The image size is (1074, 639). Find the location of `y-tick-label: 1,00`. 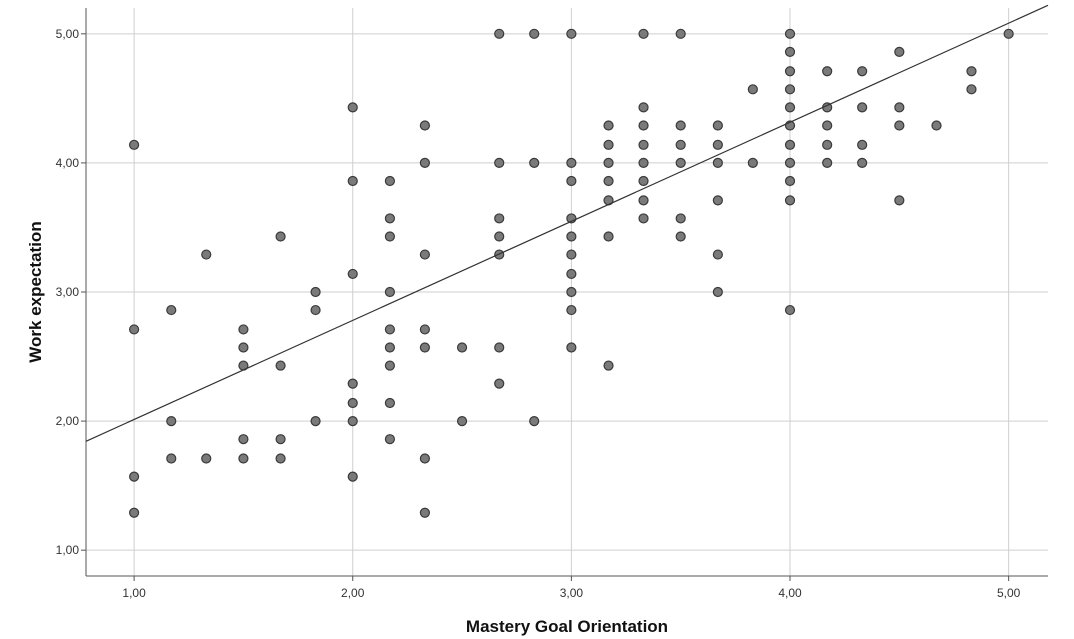

y-tick-label: 1,00 is located at coordinates (68, 550).